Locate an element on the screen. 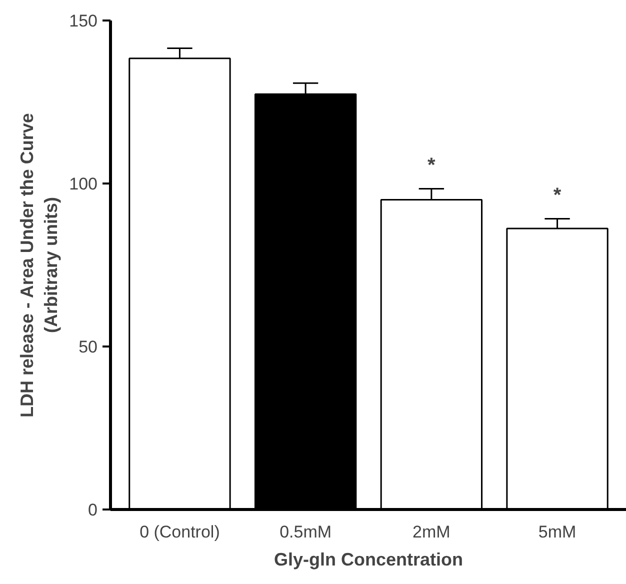 This screenshot has width=626, height=584. x-axis-title: Gly-gln Concentration is located at coordinates (368, 560).